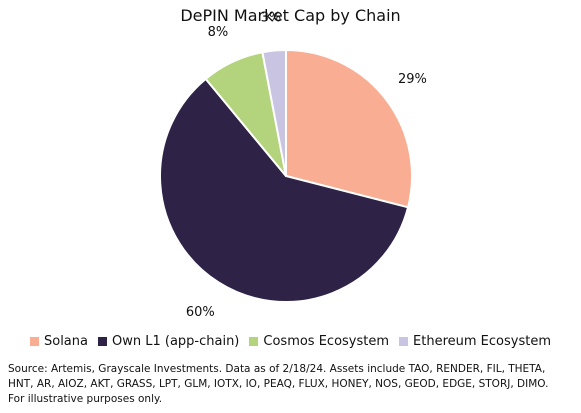 This screenshot has height=413, width=581. What do you see at coordinates (326, 341) in the screenshot?
I see `legend-label-cosmos: Cosmos Ecosystem` at bounding box center [326, 341].